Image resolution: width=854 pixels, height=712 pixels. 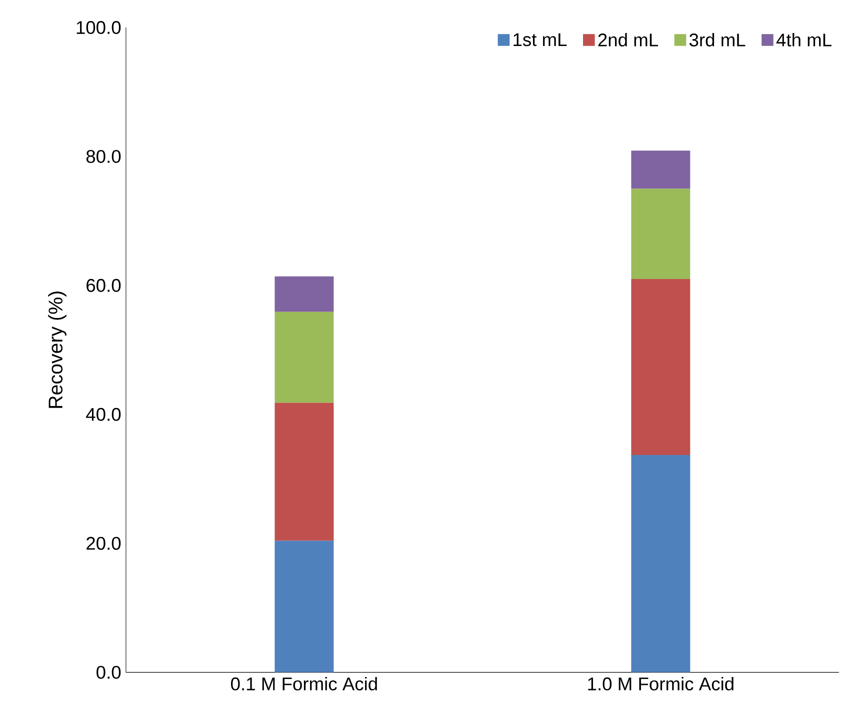 What do you see at coordinates (103, 415) in the screenshot?
I see `y-tick-label: 40.0` at bounding box center [103, 415].